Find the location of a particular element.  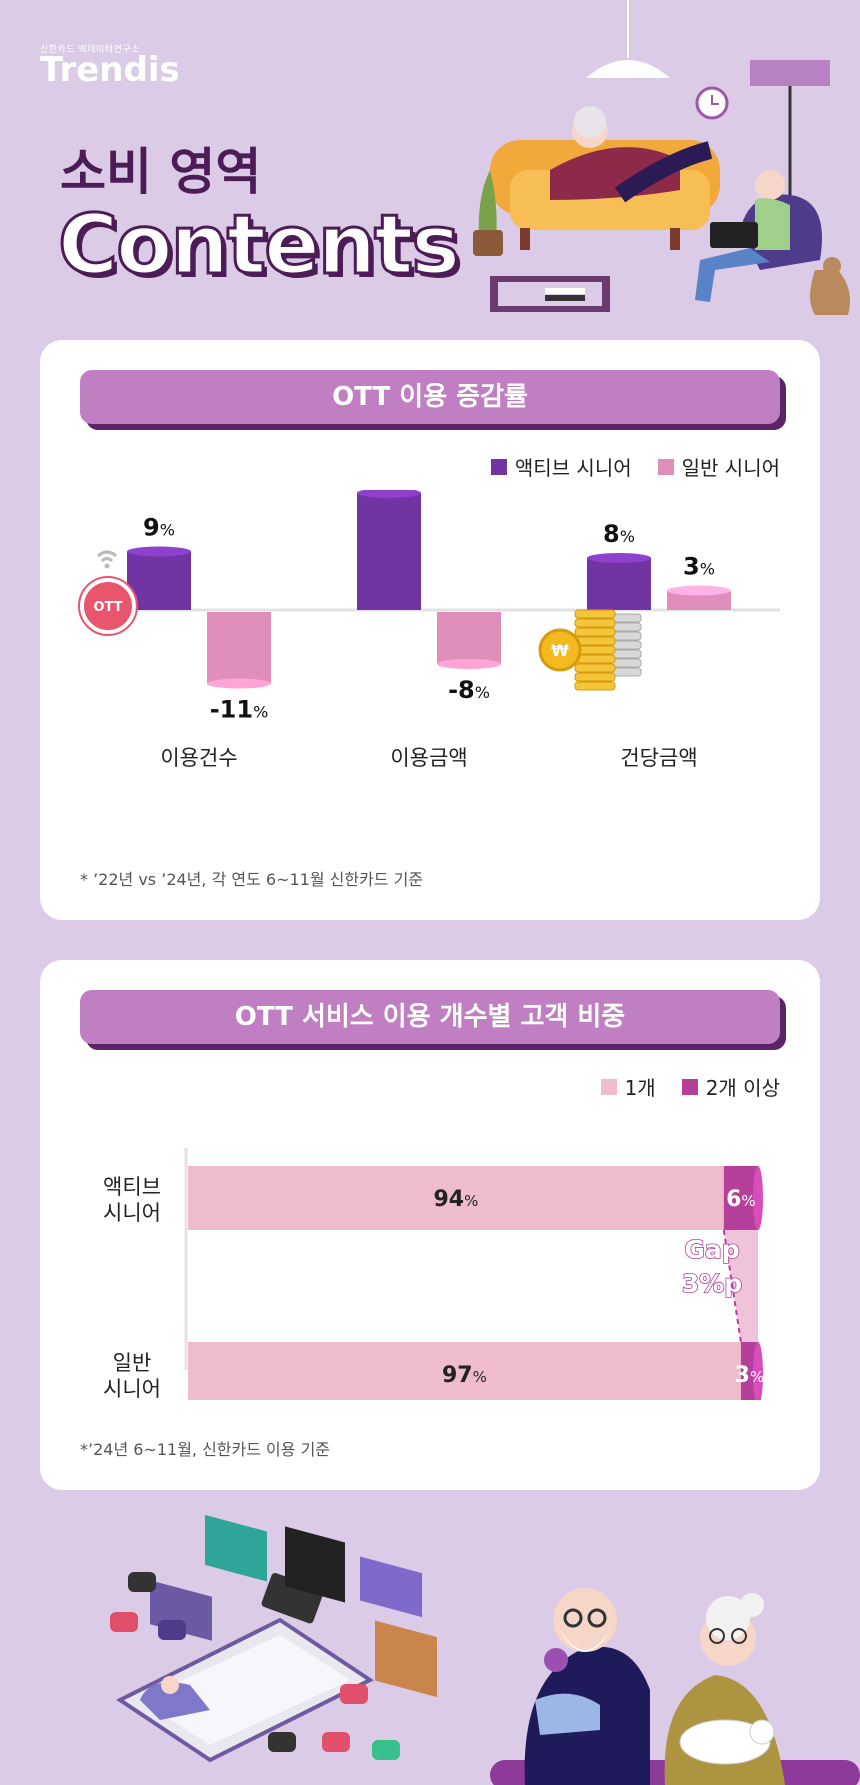

coin-stack-icon: ₩ is located at coordinates (590, 650).